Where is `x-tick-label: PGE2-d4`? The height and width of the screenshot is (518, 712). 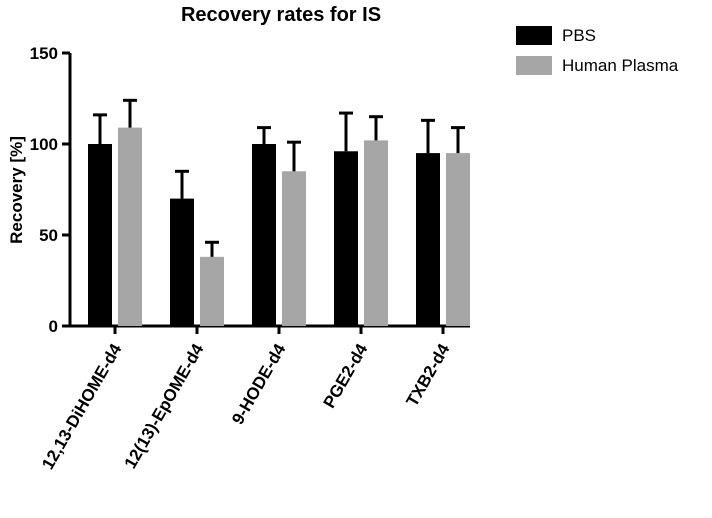 x-tick-label: PGE2-d4 is located at coordinates (346, 375).